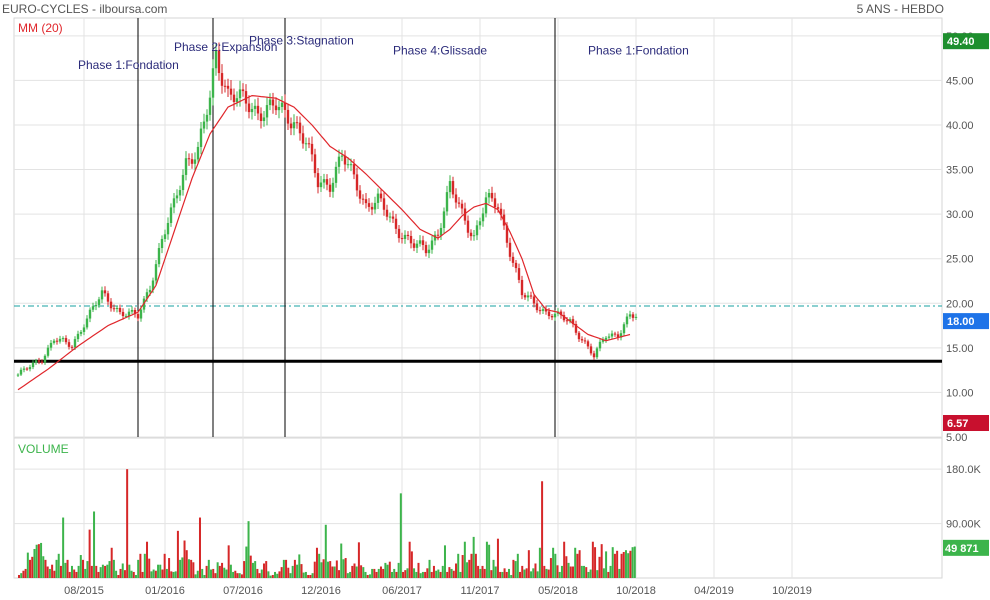 This screenshot has height=600, width=990. What do you see at coordinates (960, 215) in the screenshot?
I see `price-axis-tick: 30.00` at bounding box center [960, 215].